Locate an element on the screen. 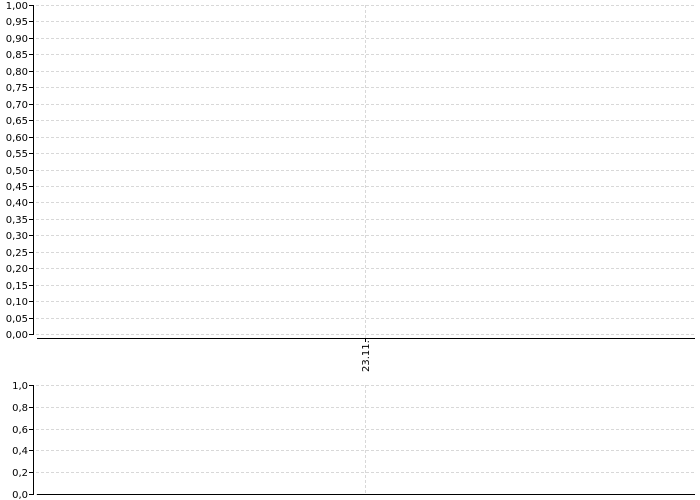  y-tick-label: 0,8 is located at coordinates (20, 408).